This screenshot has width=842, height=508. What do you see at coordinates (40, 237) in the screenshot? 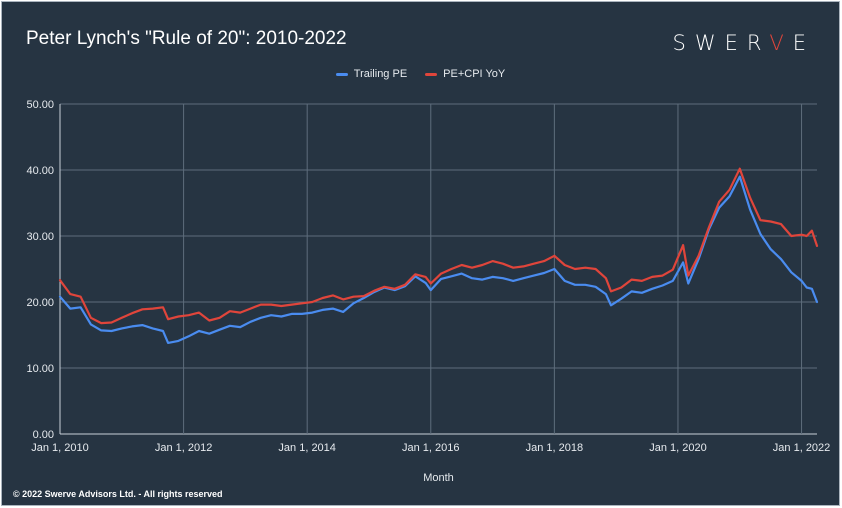
I see `y-tick-label: 30.00` at bounding box center [40, 237].